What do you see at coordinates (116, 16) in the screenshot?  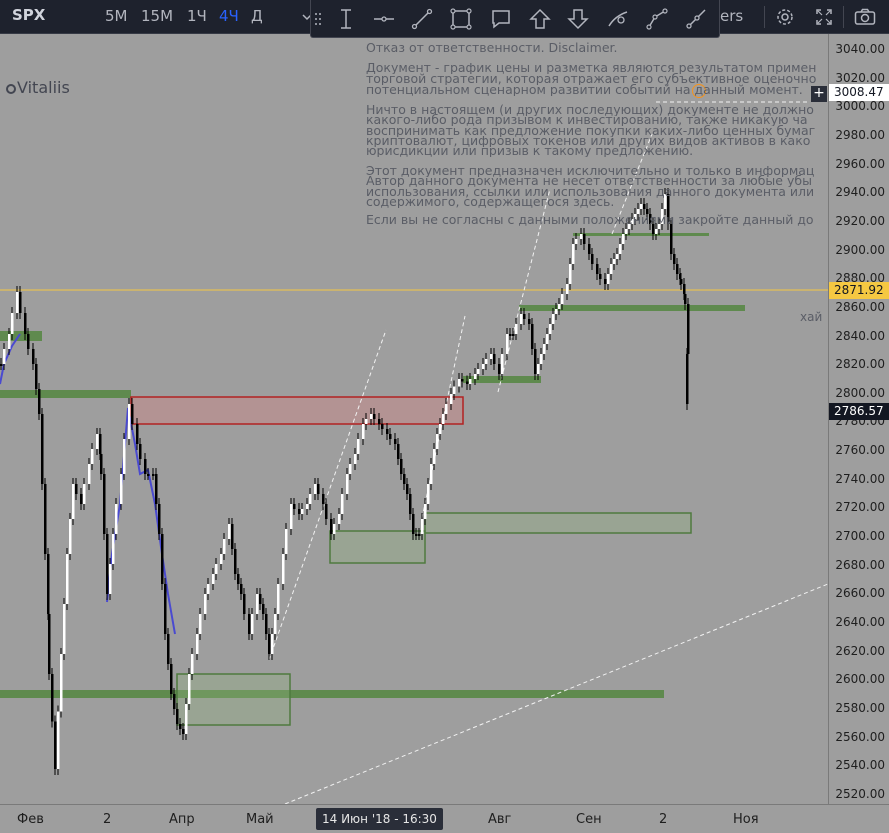 I see `timeframe-5m: 5М` at bounding box center [116, 16].